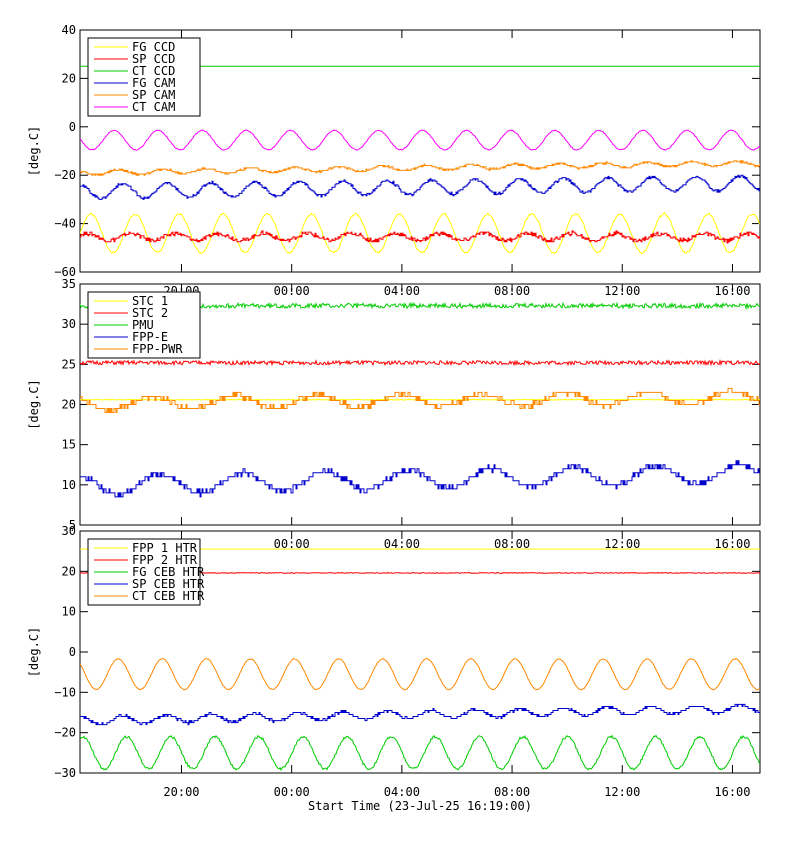 Image resolution: width=800 pixels, height=850 pixels. Describe the element at coordinates (65, 692) in the screenshot. I see `y-tick-label: −10` at that location.